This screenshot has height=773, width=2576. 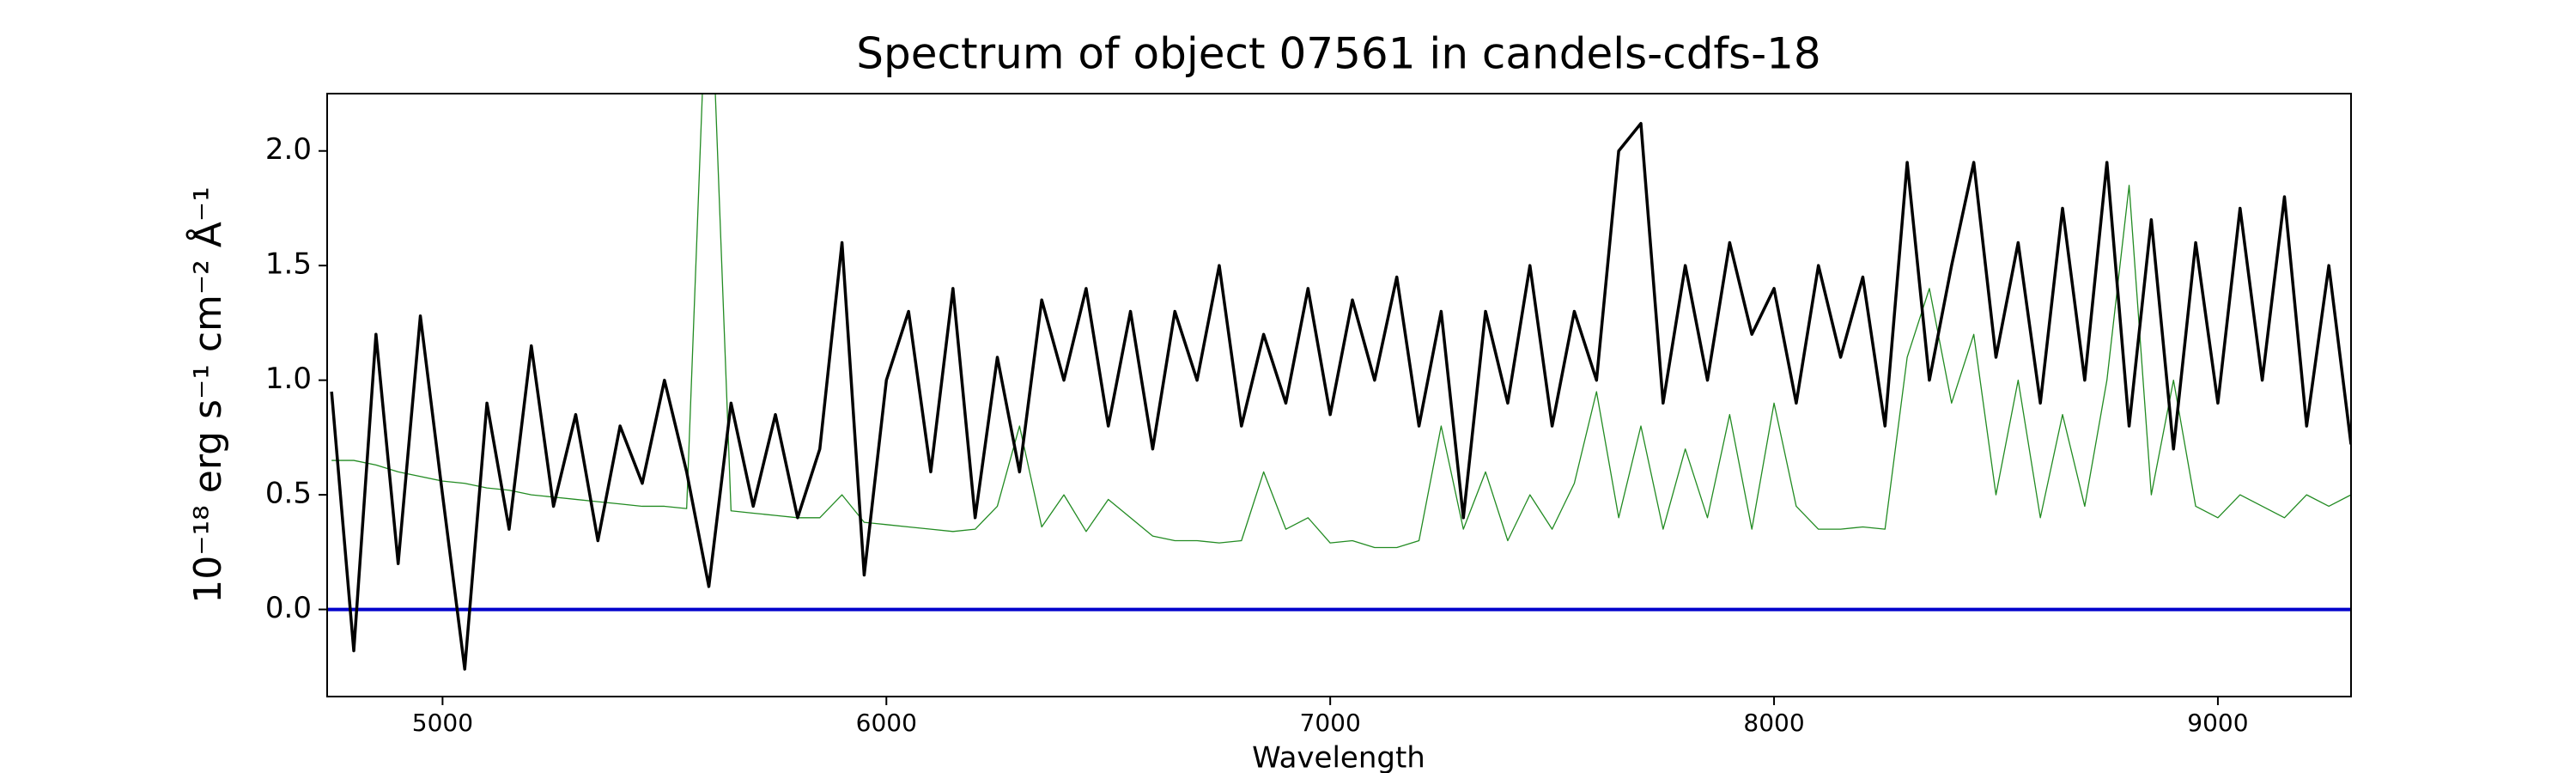 I want to click on x-tick-label: 9000, so click(x=2217, y=723).